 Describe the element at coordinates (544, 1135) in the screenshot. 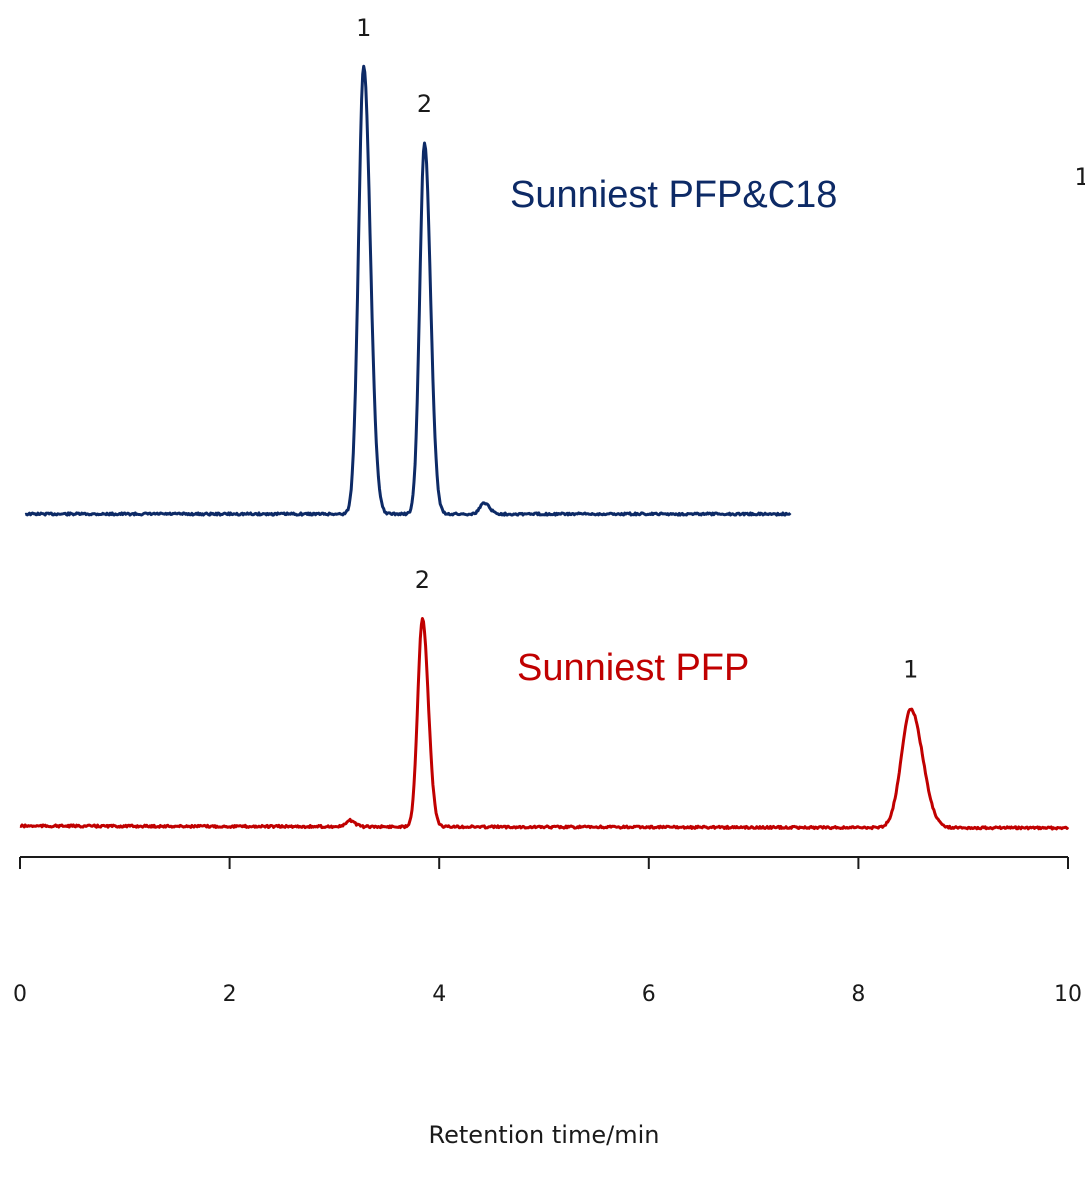

I see `x-axis-label: Retention time/min` at that location.